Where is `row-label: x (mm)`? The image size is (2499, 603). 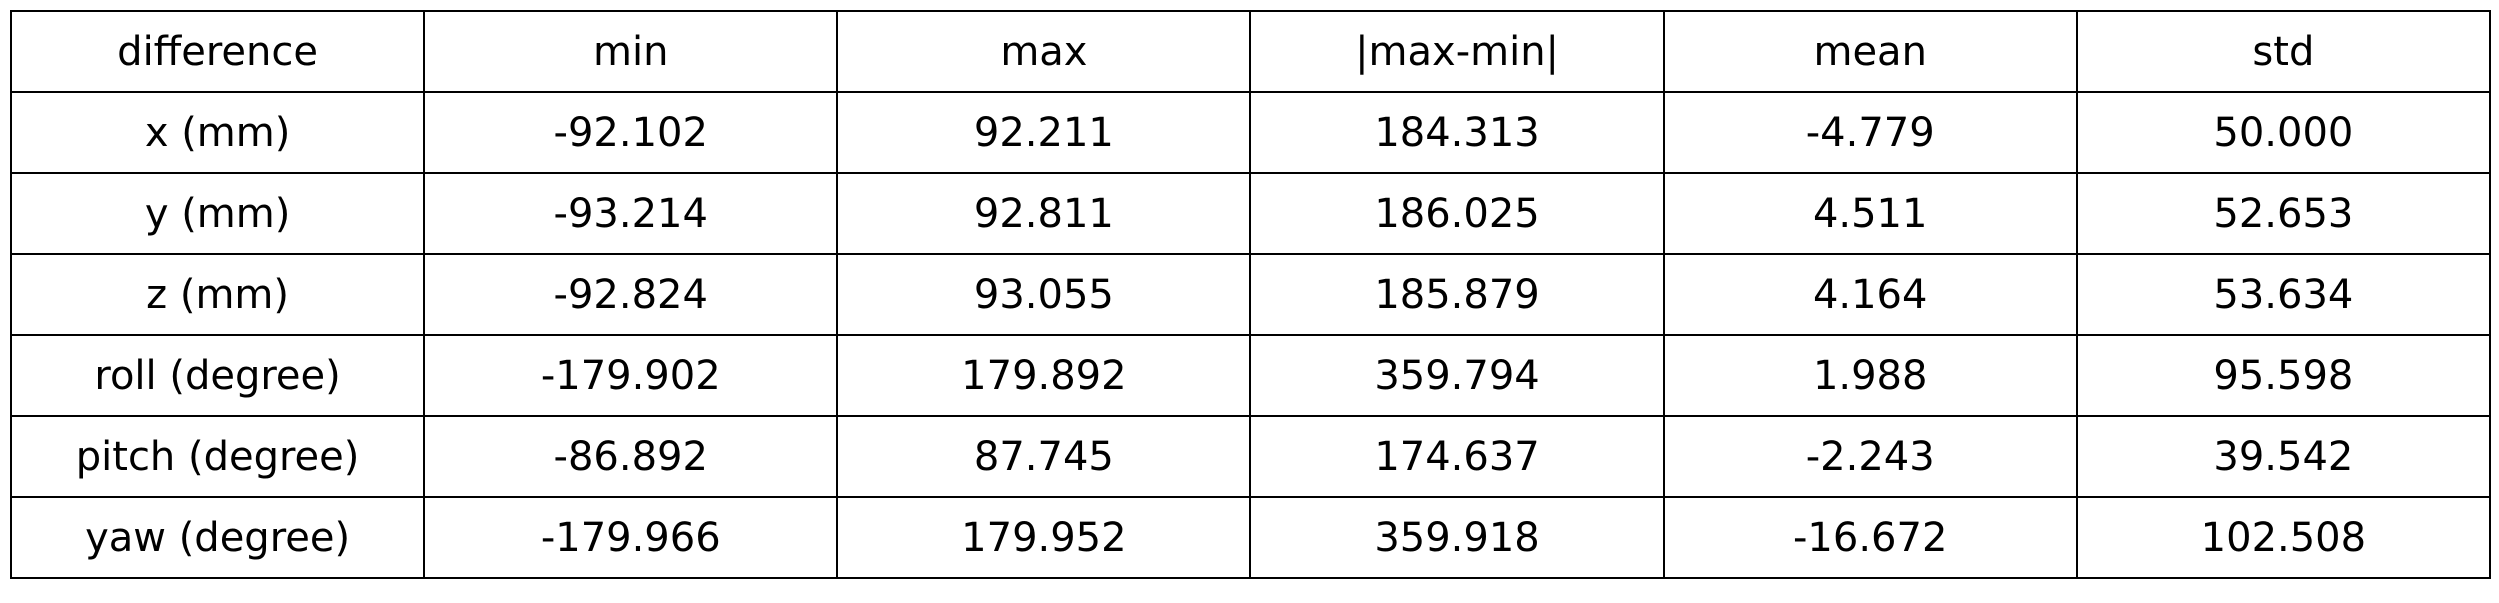
row-label: x (mm) is located at coordinates (217, 132).